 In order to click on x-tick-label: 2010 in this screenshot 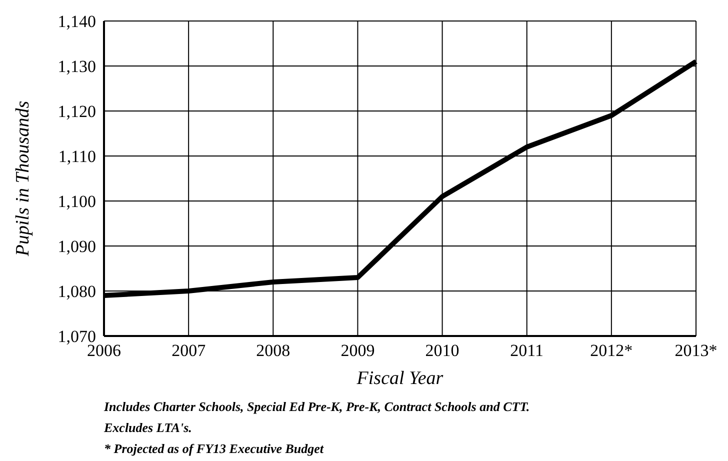, I will do `click(442, 350)`.